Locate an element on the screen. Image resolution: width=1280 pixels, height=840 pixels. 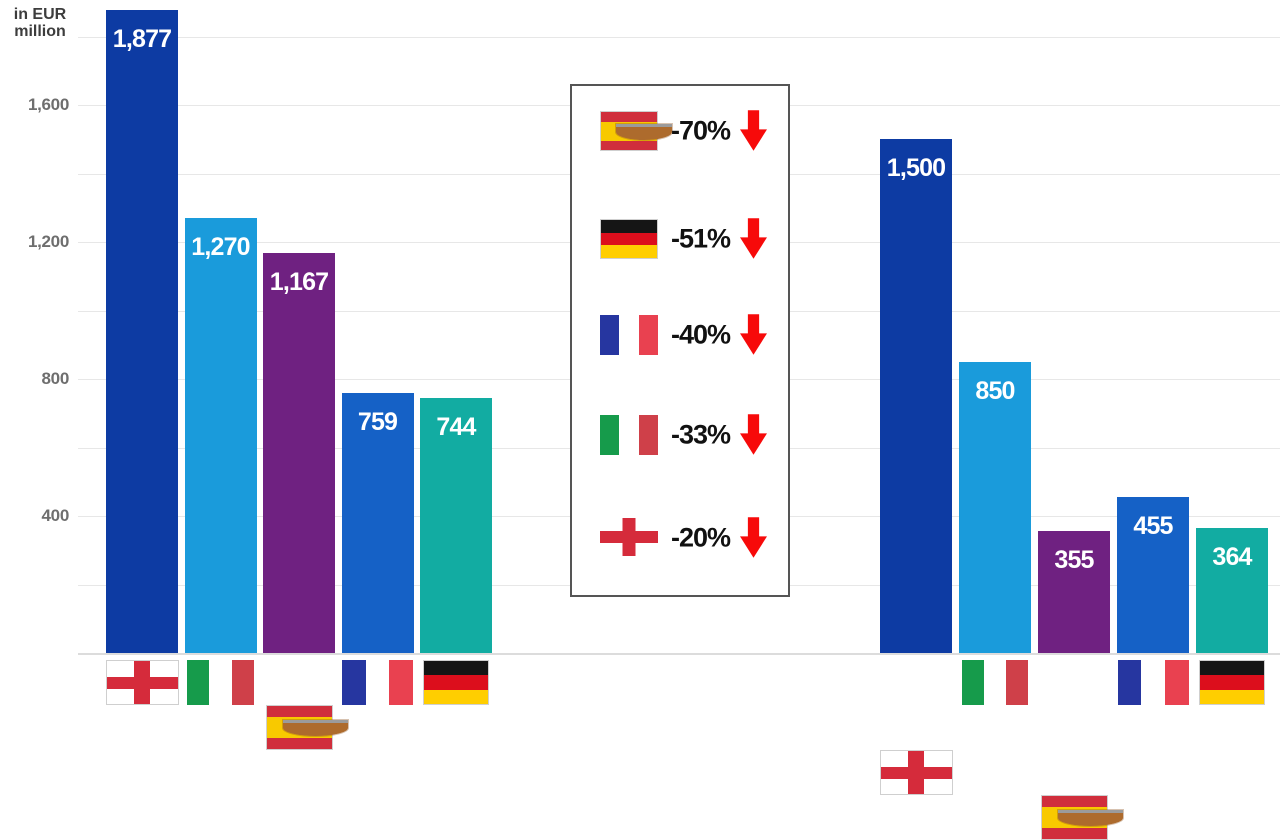
bar-group-2-england: 1,500 is located at coordinates (916, 396).